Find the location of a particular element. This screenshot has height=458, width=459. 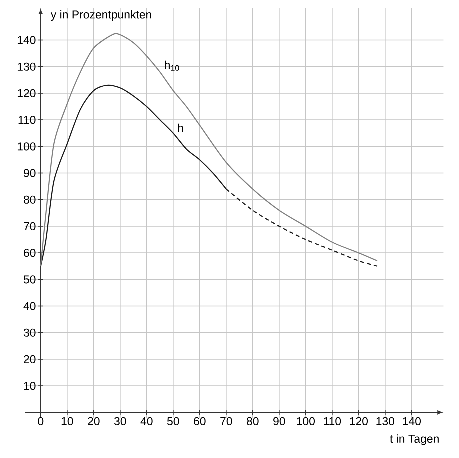

x-tick-label: 80 is located at coordinates (253, 421).